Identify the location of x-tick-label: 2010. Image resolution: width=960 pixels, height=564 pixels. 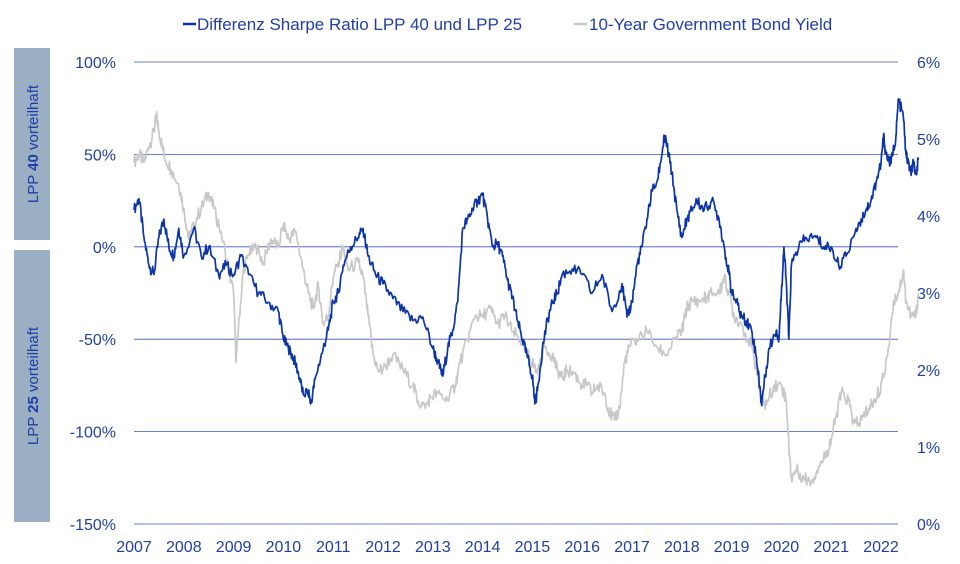
(284, 547).